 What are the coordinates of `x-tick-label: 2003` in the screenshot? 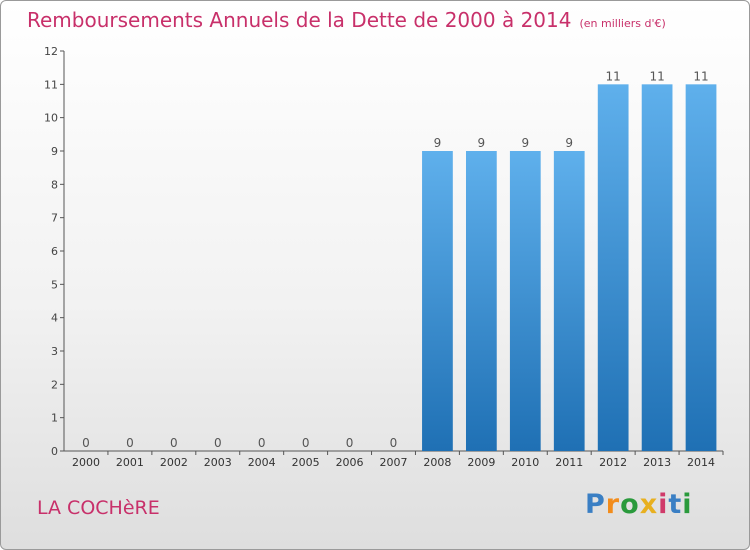 It's located at (218, 462).